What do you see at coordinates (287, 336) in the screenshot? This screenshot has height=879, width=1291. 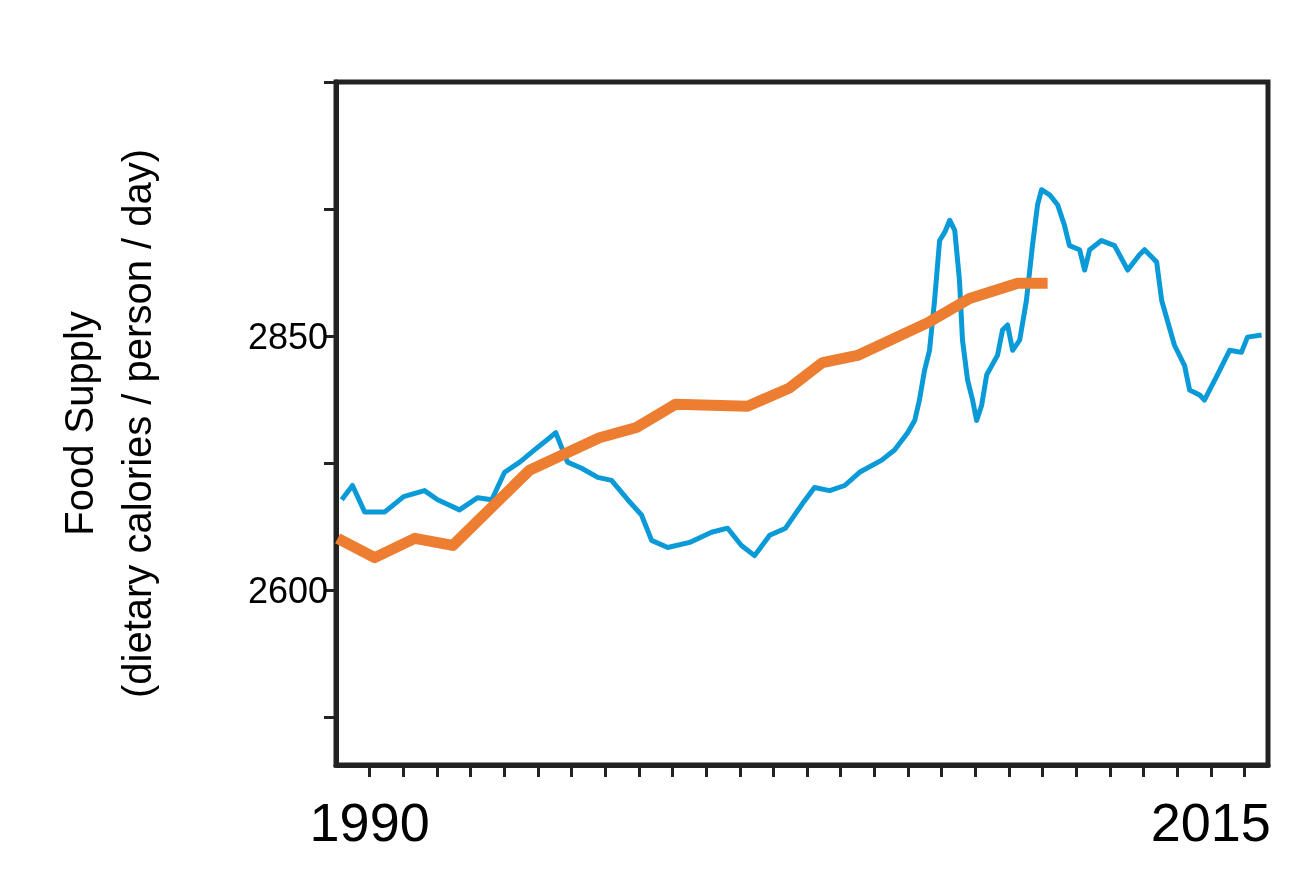 I see `y-tick-label: 2850` at bounding box center [287, 336].